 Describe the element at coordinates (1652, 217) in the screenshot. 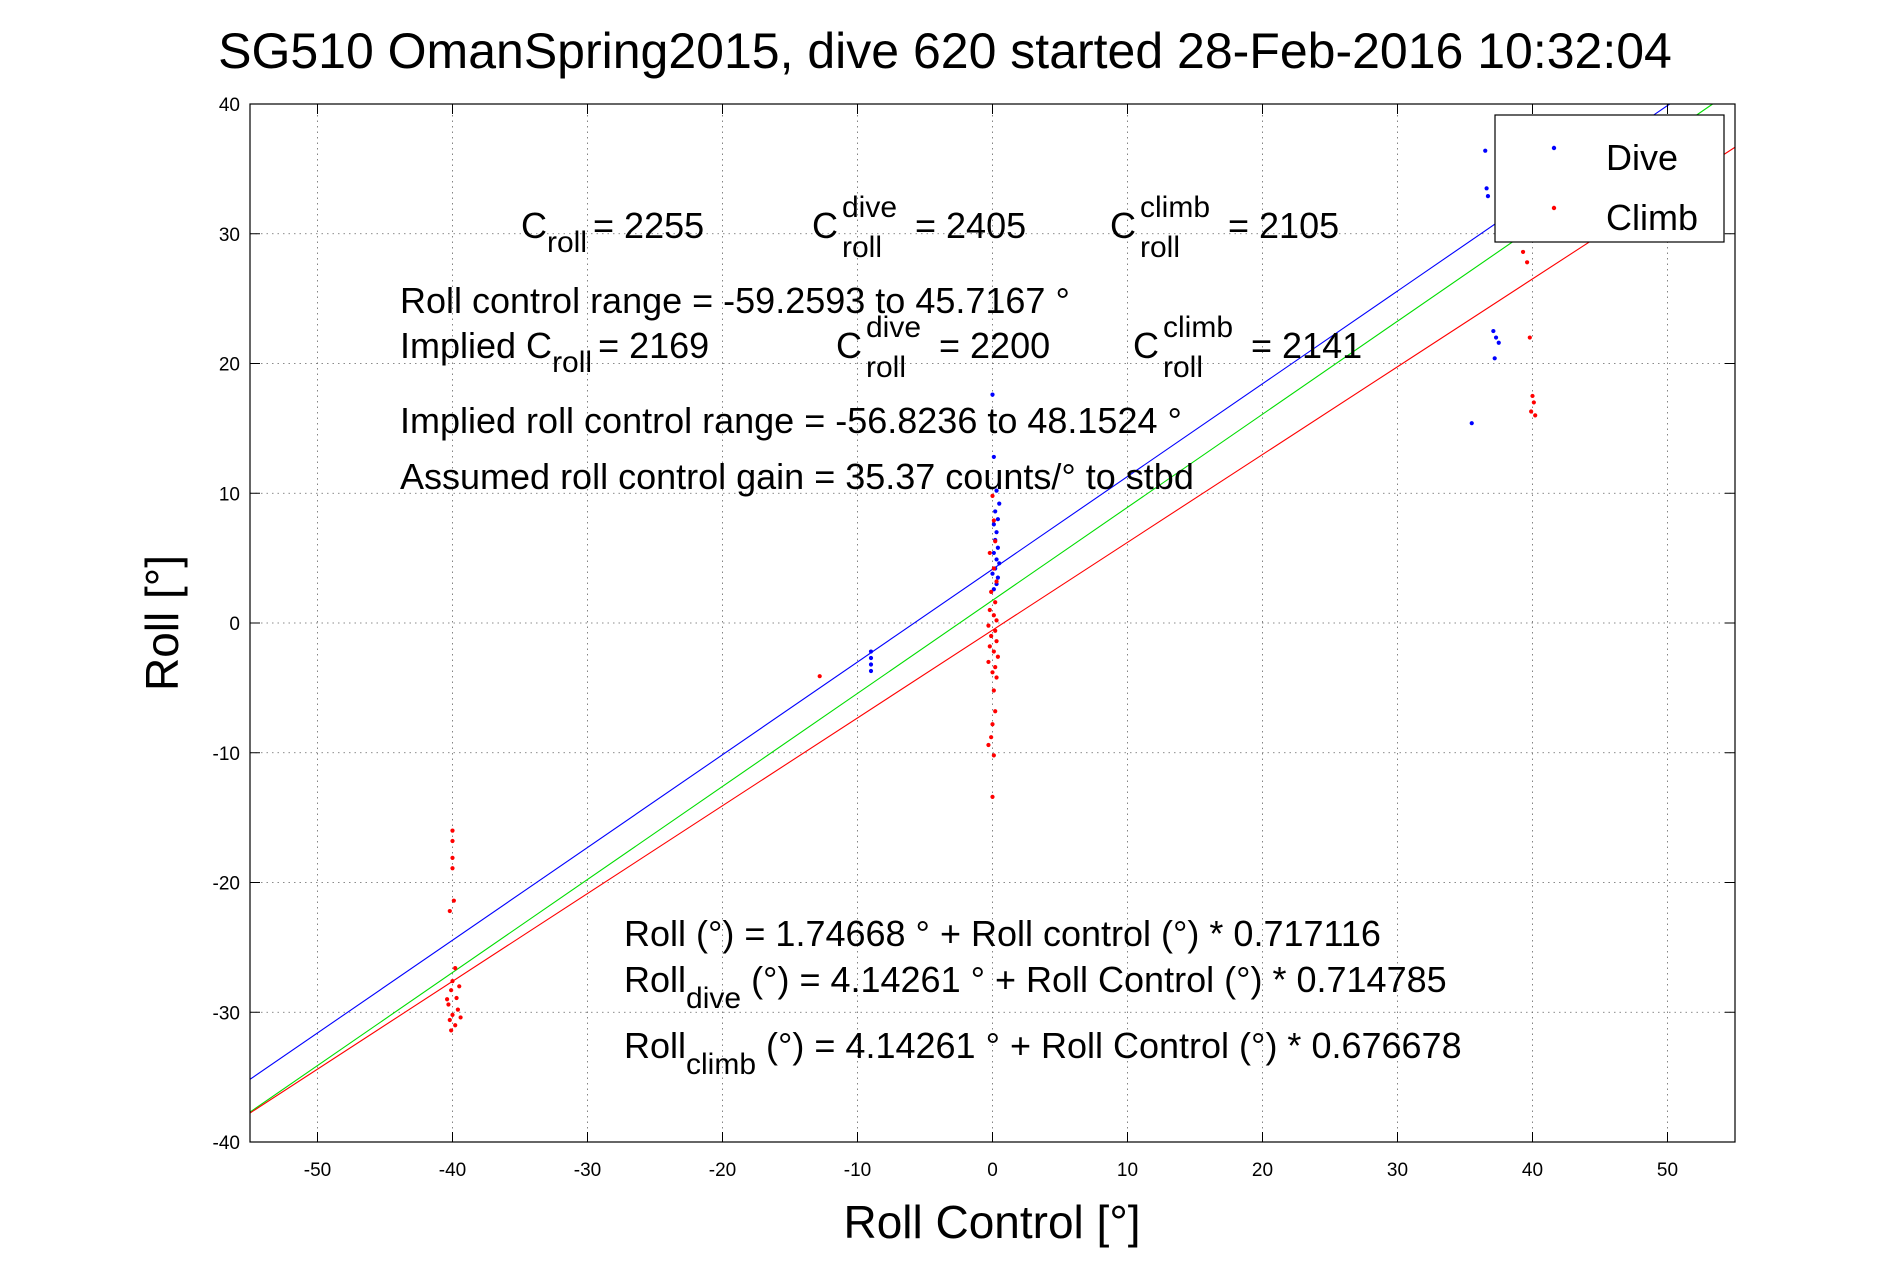

I see `legend-climb-label: Climb` at that location.